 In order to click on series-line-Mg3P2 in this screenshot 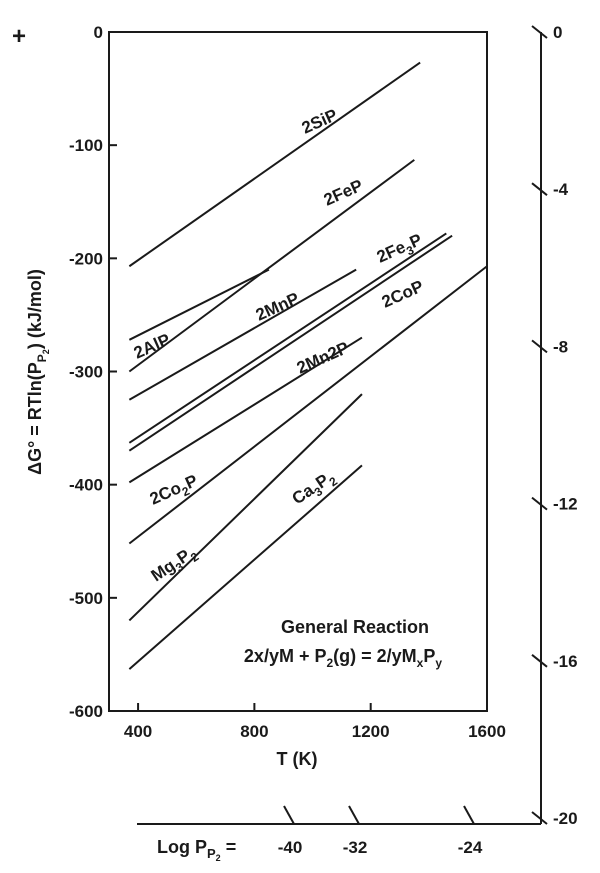, I will do `click(245, 507)`.